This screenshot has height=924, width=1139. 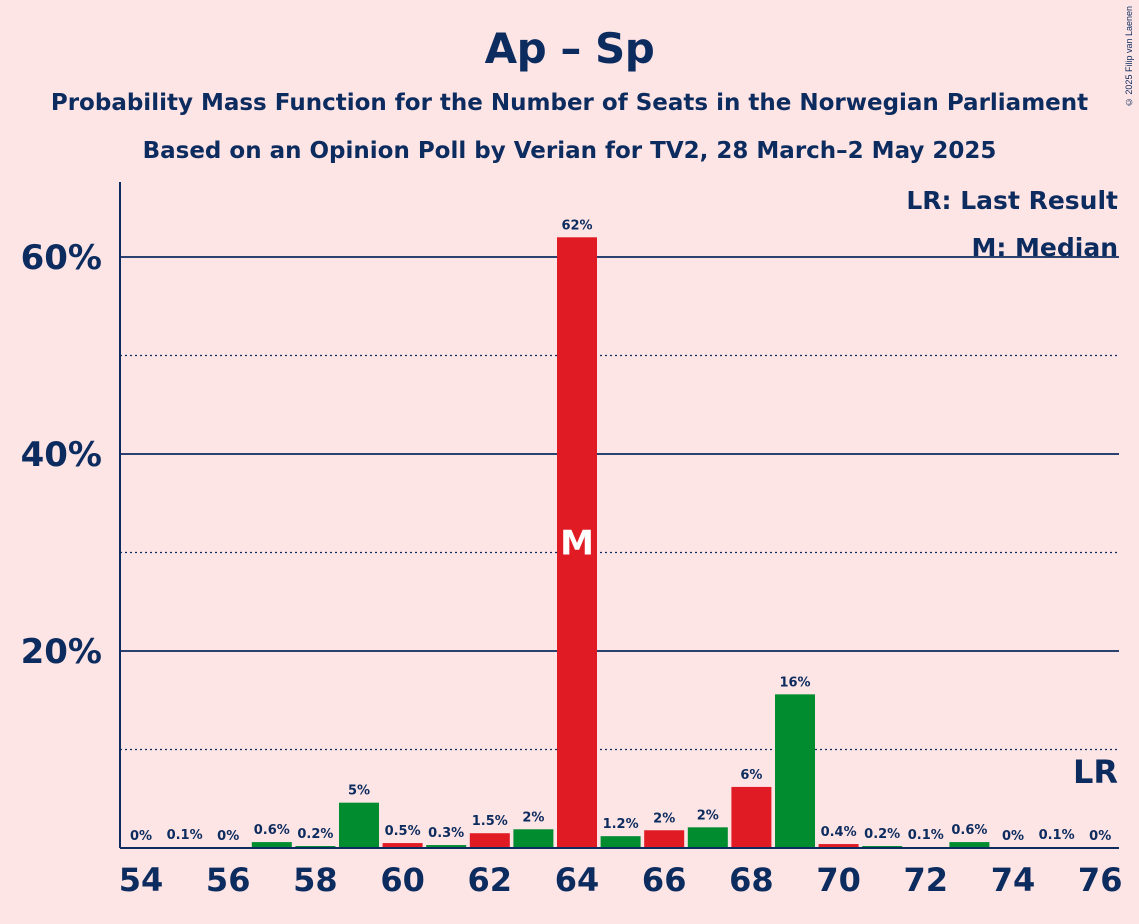 I want to click on data-label-seat-67: 2%, so click(x=708, y=815).